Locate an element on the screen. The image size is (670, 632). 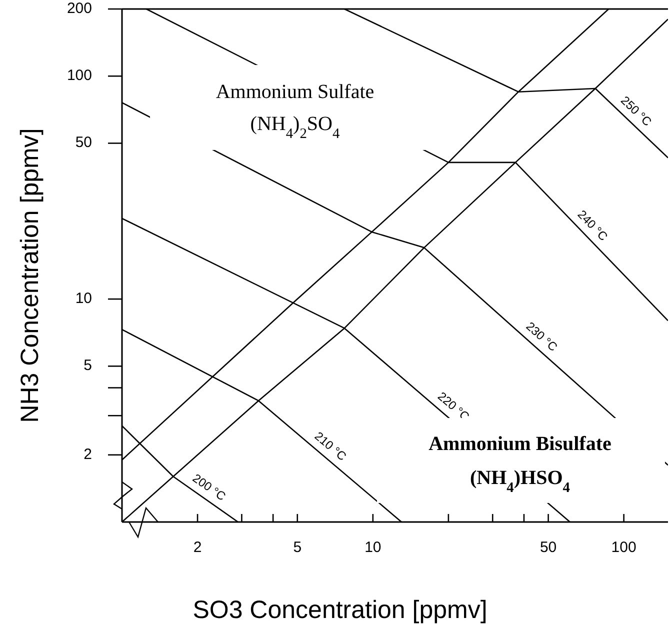
text: 240 °C is located at coordinates (592, 225).